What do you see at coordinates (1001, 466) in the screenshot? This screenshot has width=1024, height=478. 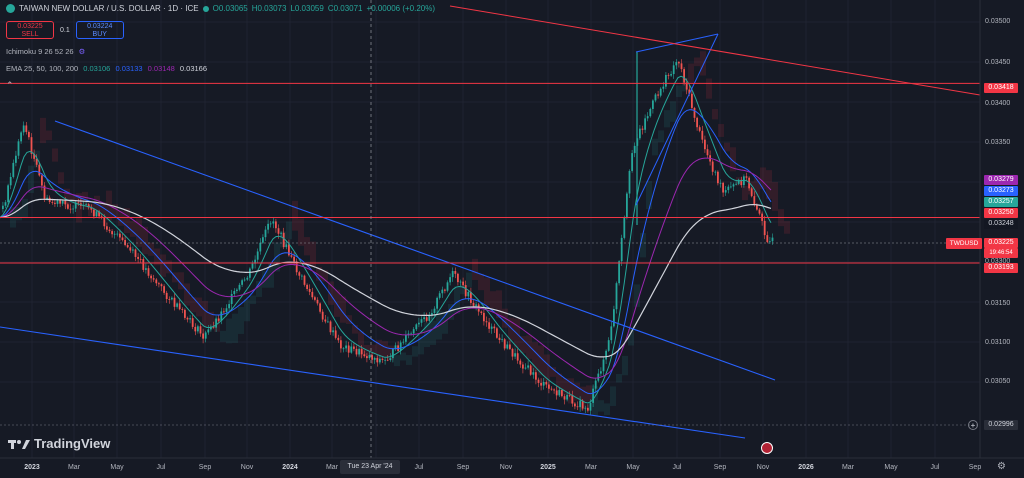 I see `time-axis-settings-icon: ⚙` at bounding box center [1001, 466].